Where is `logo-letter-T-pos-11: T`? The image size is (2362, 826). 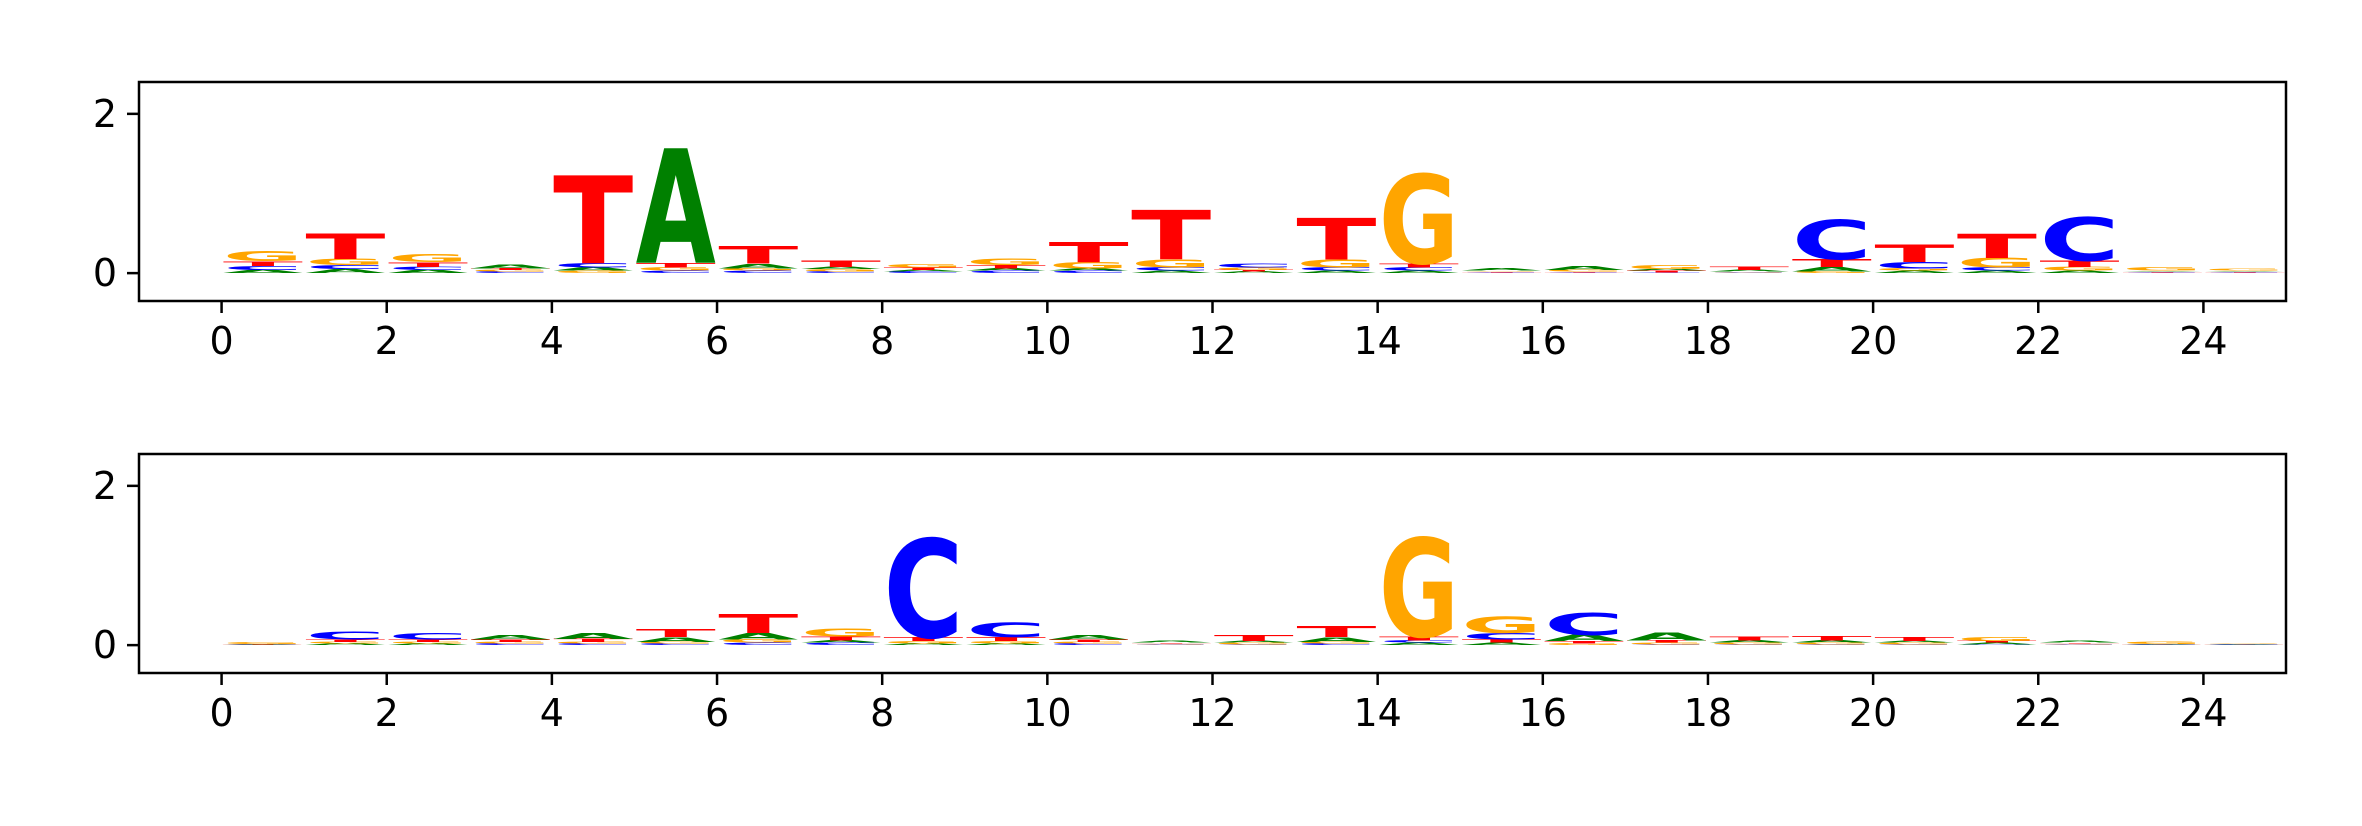 logo-letter-T-pos-11: T is located at coordinates (1171, 643).